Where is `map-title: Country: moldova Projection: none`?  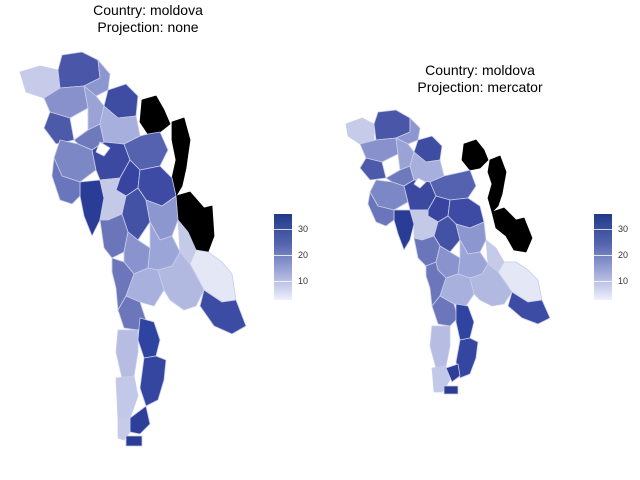
map-title: Country: moldova Projection: none is located at coordinates (154, 19).